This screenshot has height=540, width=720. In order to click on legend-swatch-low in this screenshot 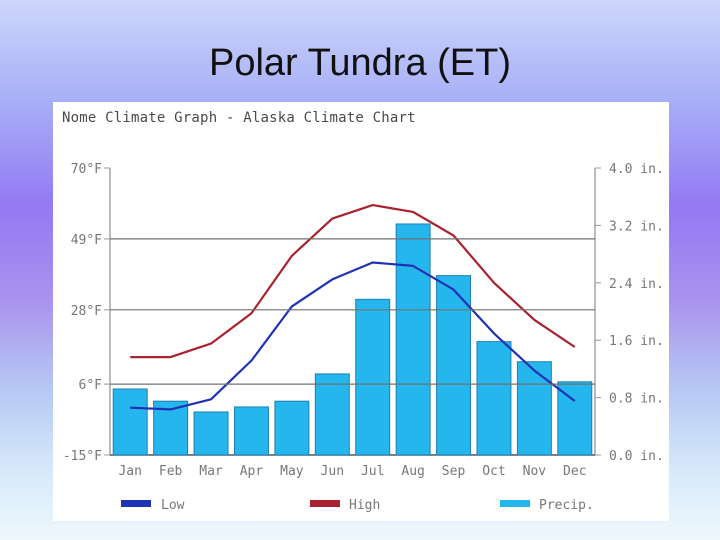, I will do `click(136, 503)`.